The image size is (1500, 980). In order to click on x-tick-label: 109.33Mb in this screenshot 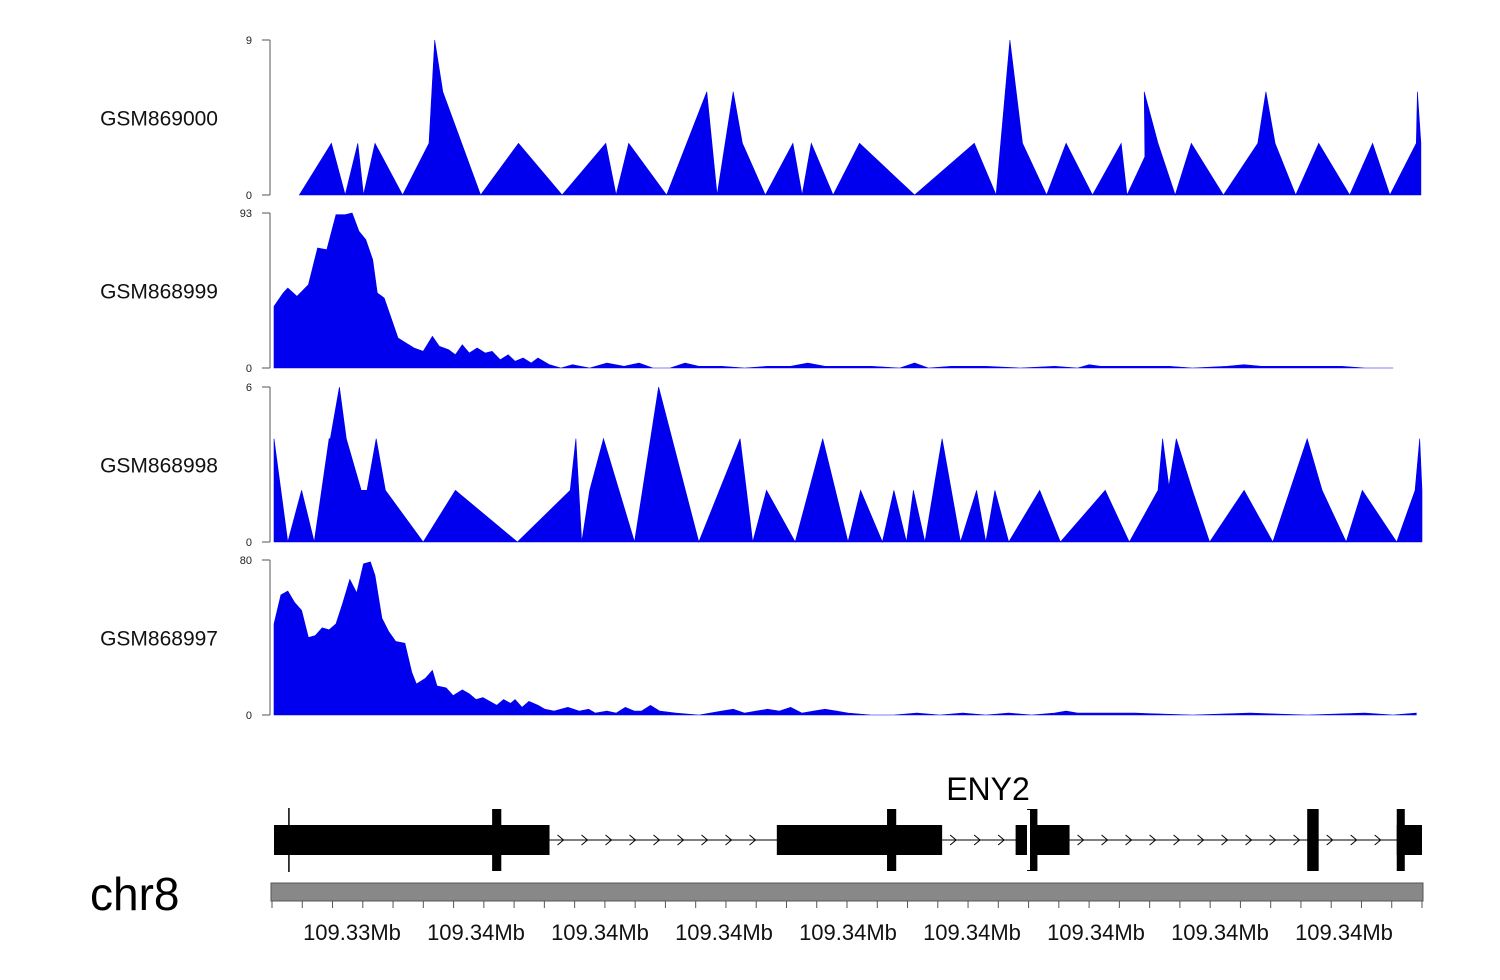, I will do `click(352, 932)`.